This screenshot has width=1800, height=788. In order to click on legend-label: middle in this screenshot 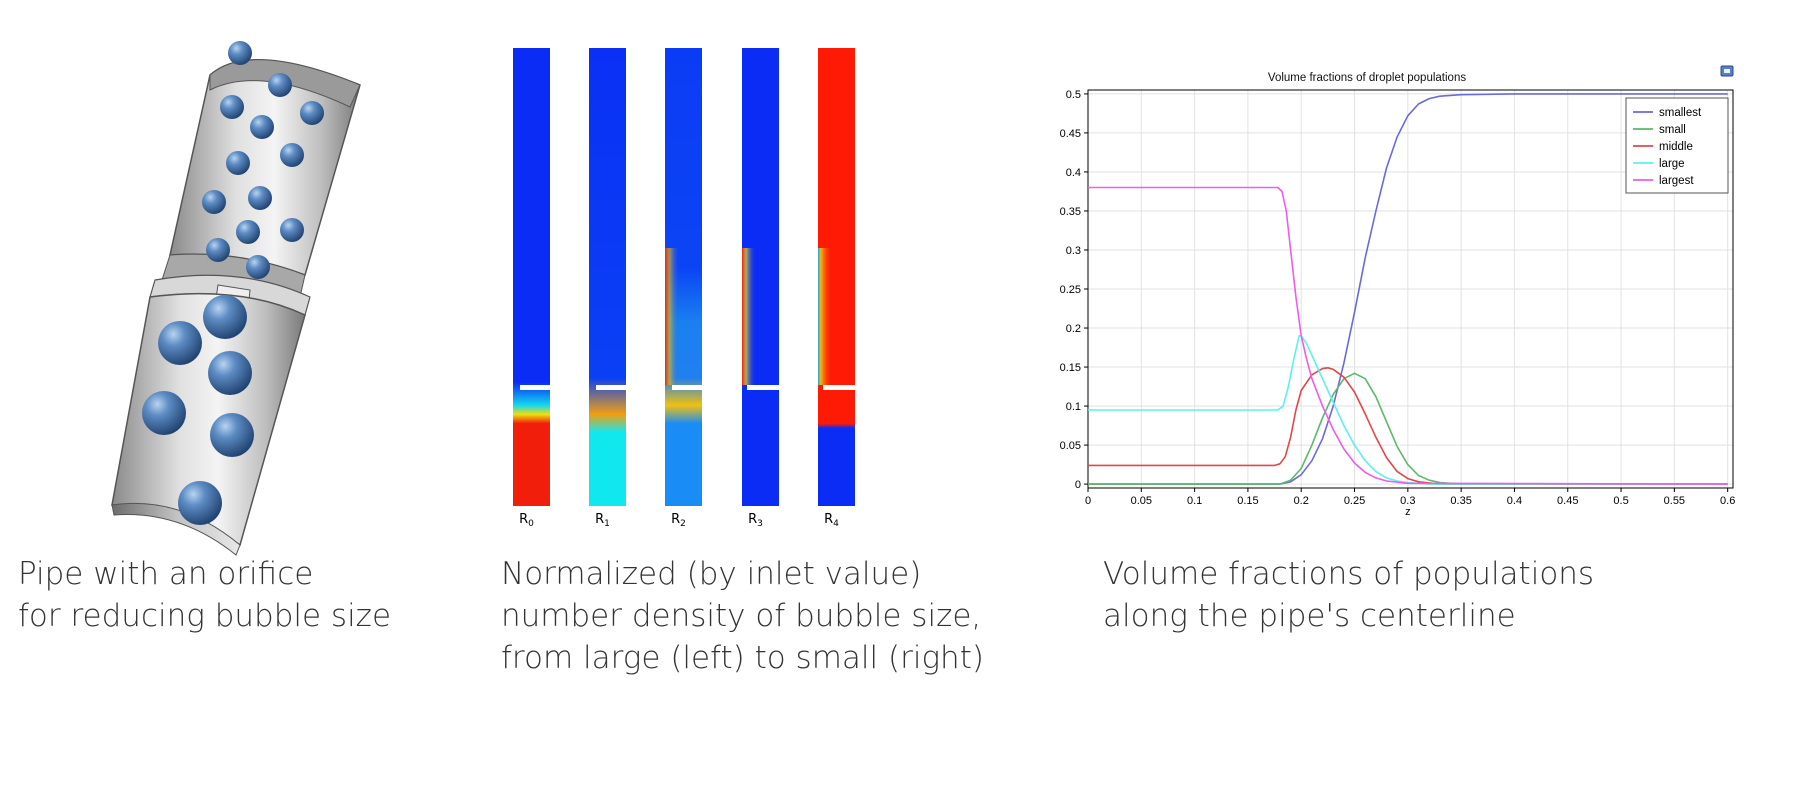, I will do `click(1676, 147)`.